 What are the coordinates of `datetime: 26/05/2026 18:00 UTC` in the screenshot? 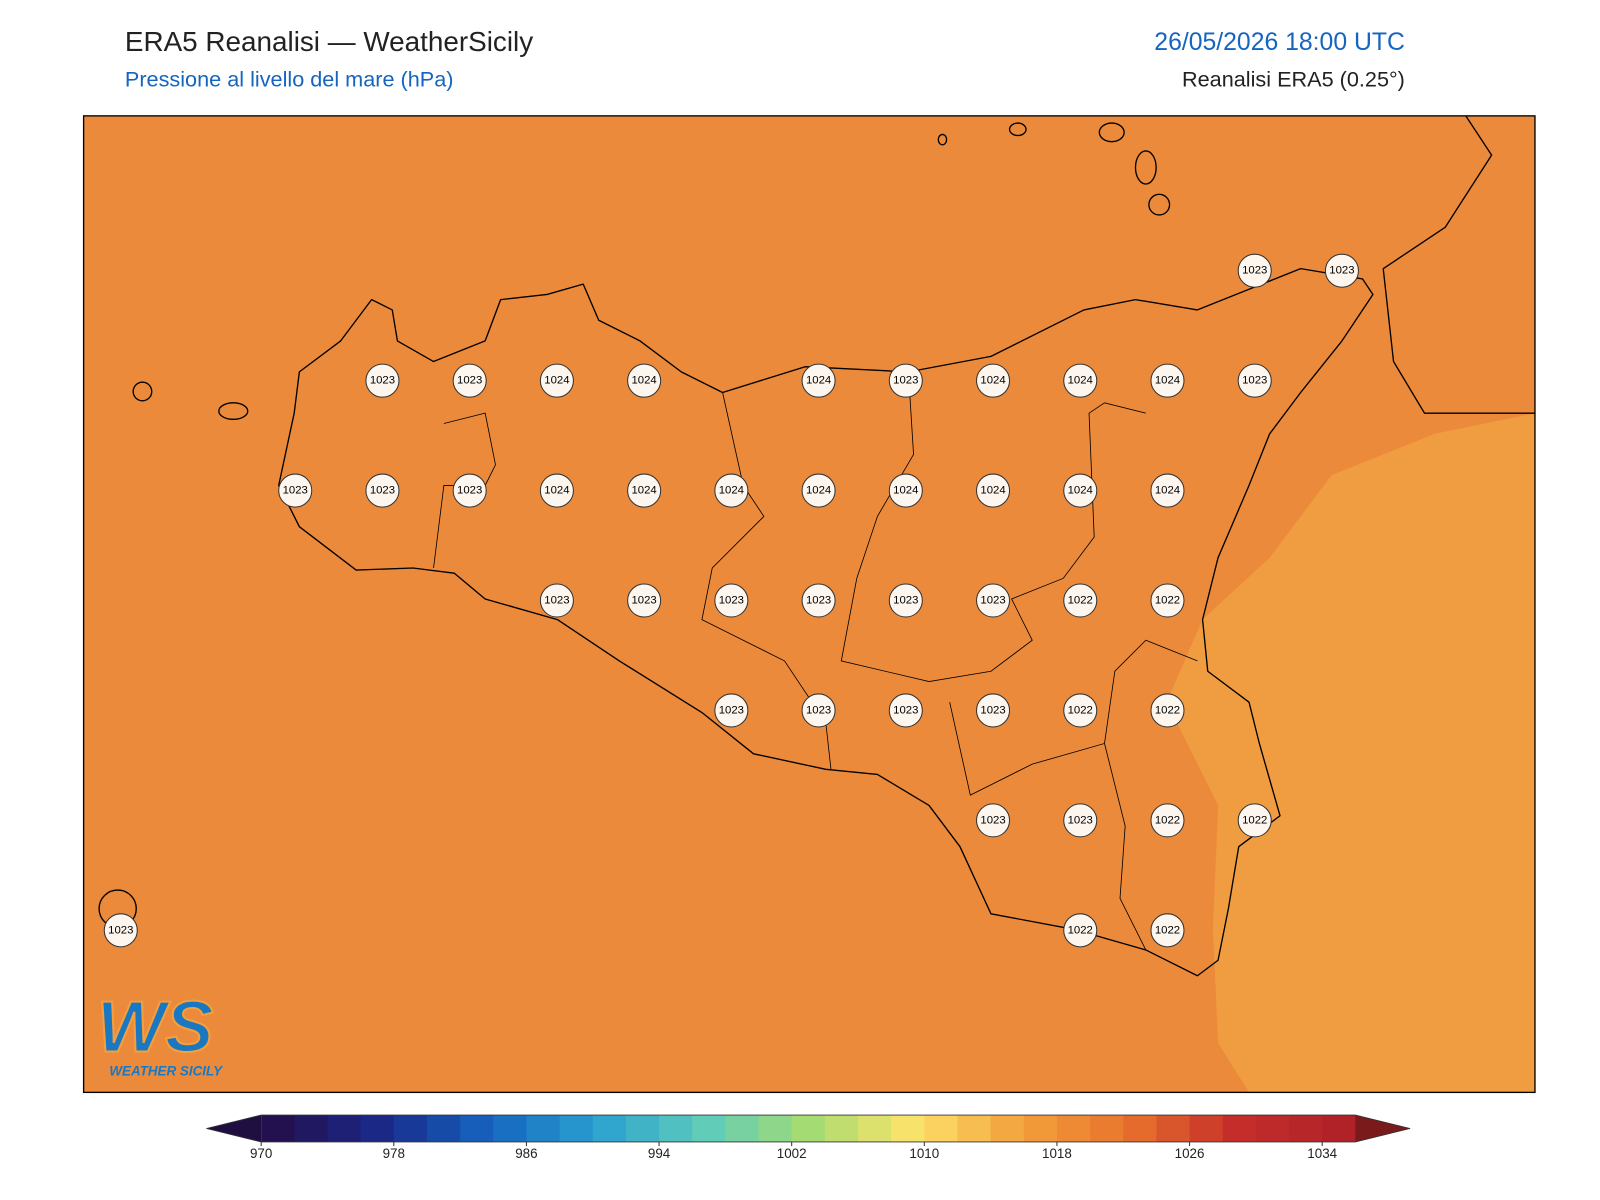 It's located at (1279, 42).